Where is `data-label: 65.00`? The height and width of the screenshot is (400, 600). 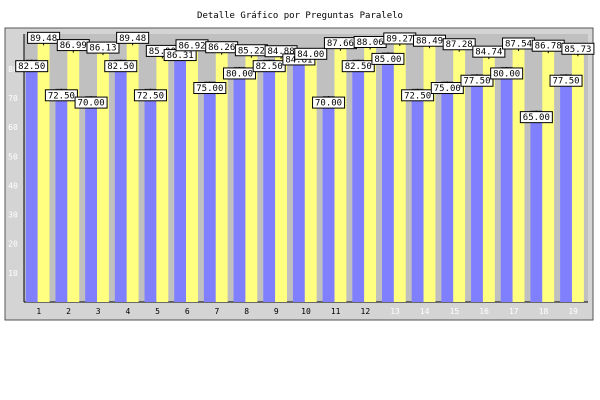 data-label: 65.00 is located at coordinates (536, 118).